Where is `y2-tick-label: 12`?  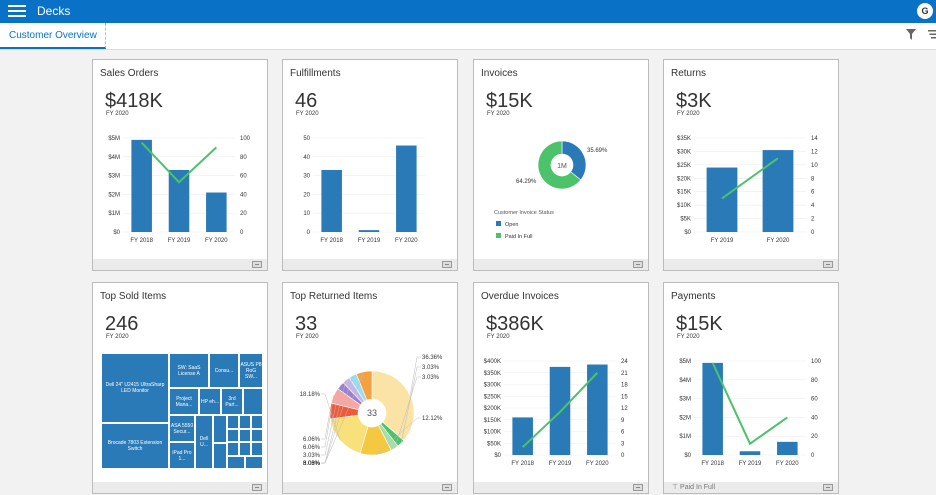 y2-tick-label: 12 is located at coordinates (624, 409).